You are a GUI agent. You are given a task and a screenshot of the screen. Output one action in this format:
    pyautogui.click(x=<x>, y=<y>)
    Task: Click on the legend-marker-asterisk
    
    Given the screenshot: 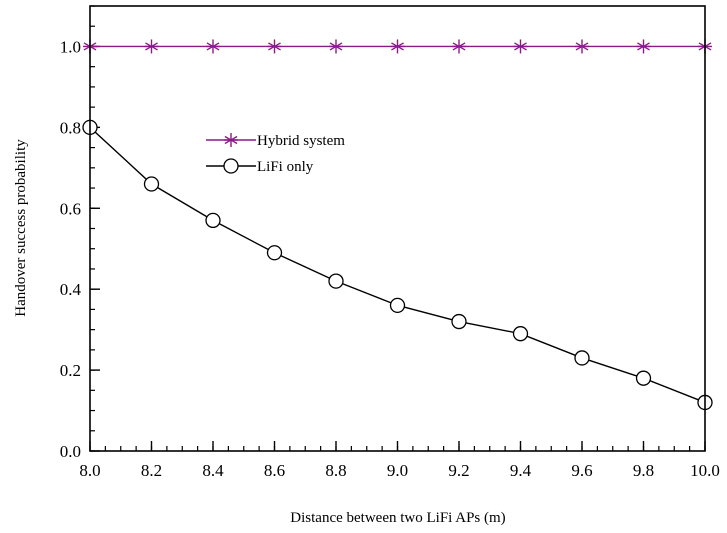 What is the action you would take?
    pyautogui.click(x=231, y=140)
    